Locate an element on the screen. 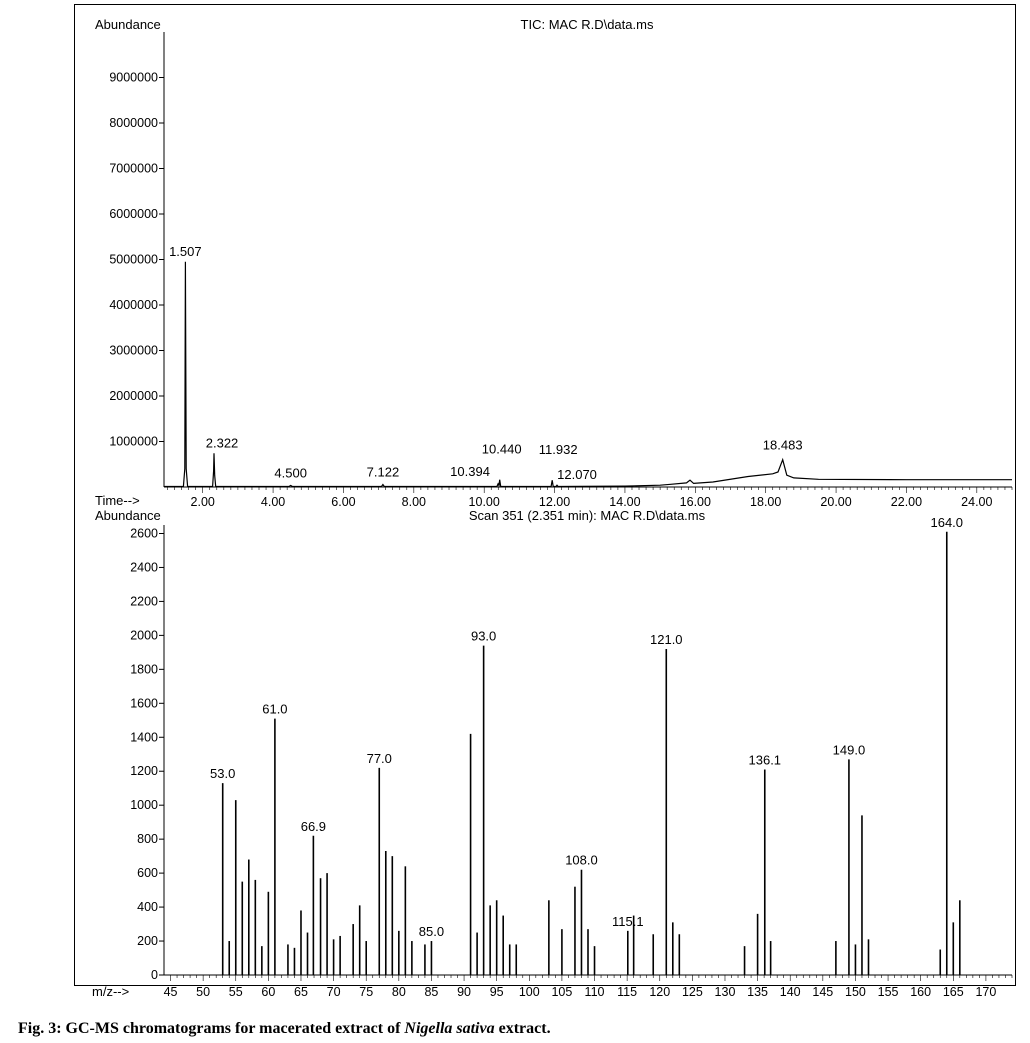 Image resolution: width=1030 pixels, height=1043 pixels. ms-x-tick-label: 100 is located at coordinates (529, 992).